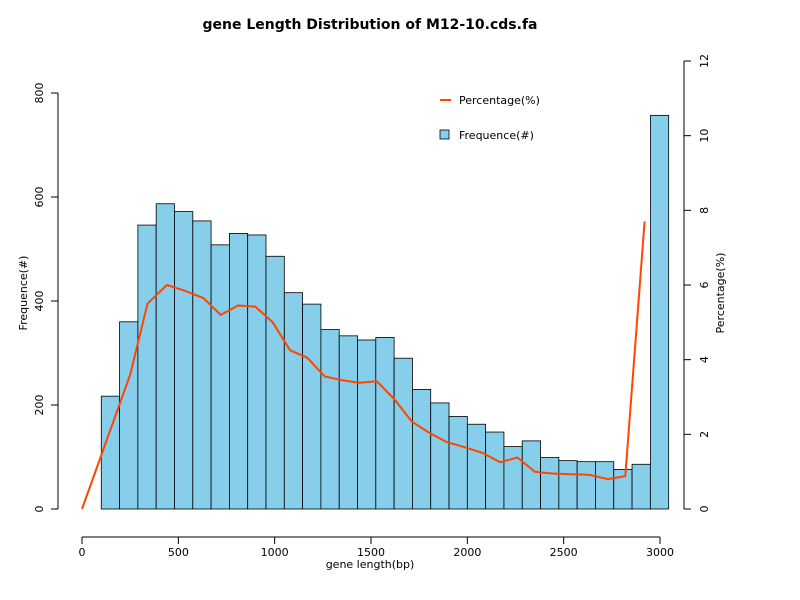 This screenshot has width=800, height=600. What do you see at coordinates (371, 552) in the screenshot?
I see `x-tick-label: 1500` at bounding box center [371, 552].